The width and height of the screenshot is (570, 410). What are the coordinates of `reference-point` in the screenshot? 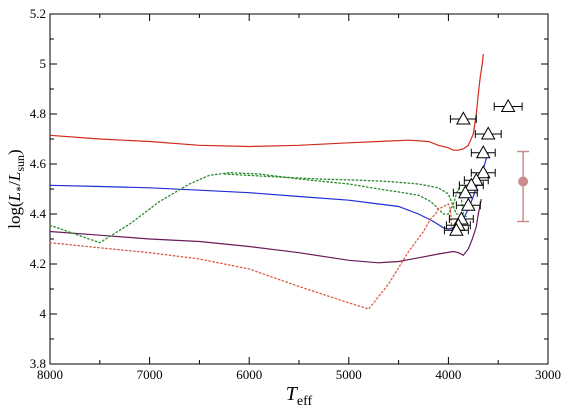 It's located at (523, 186).